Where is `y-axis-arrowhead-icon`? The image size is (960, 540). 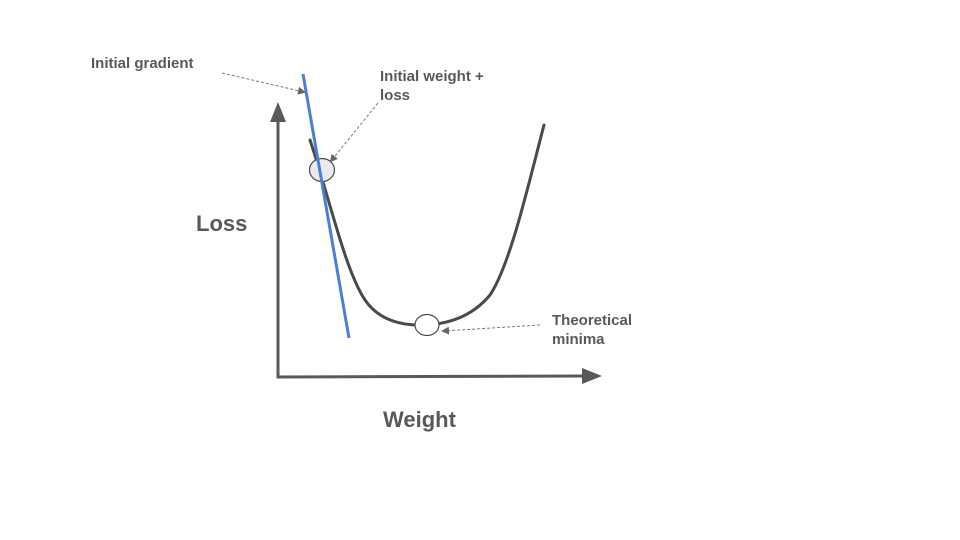 y-axis-arrowhead-icon is located at coordinates (278, 112).